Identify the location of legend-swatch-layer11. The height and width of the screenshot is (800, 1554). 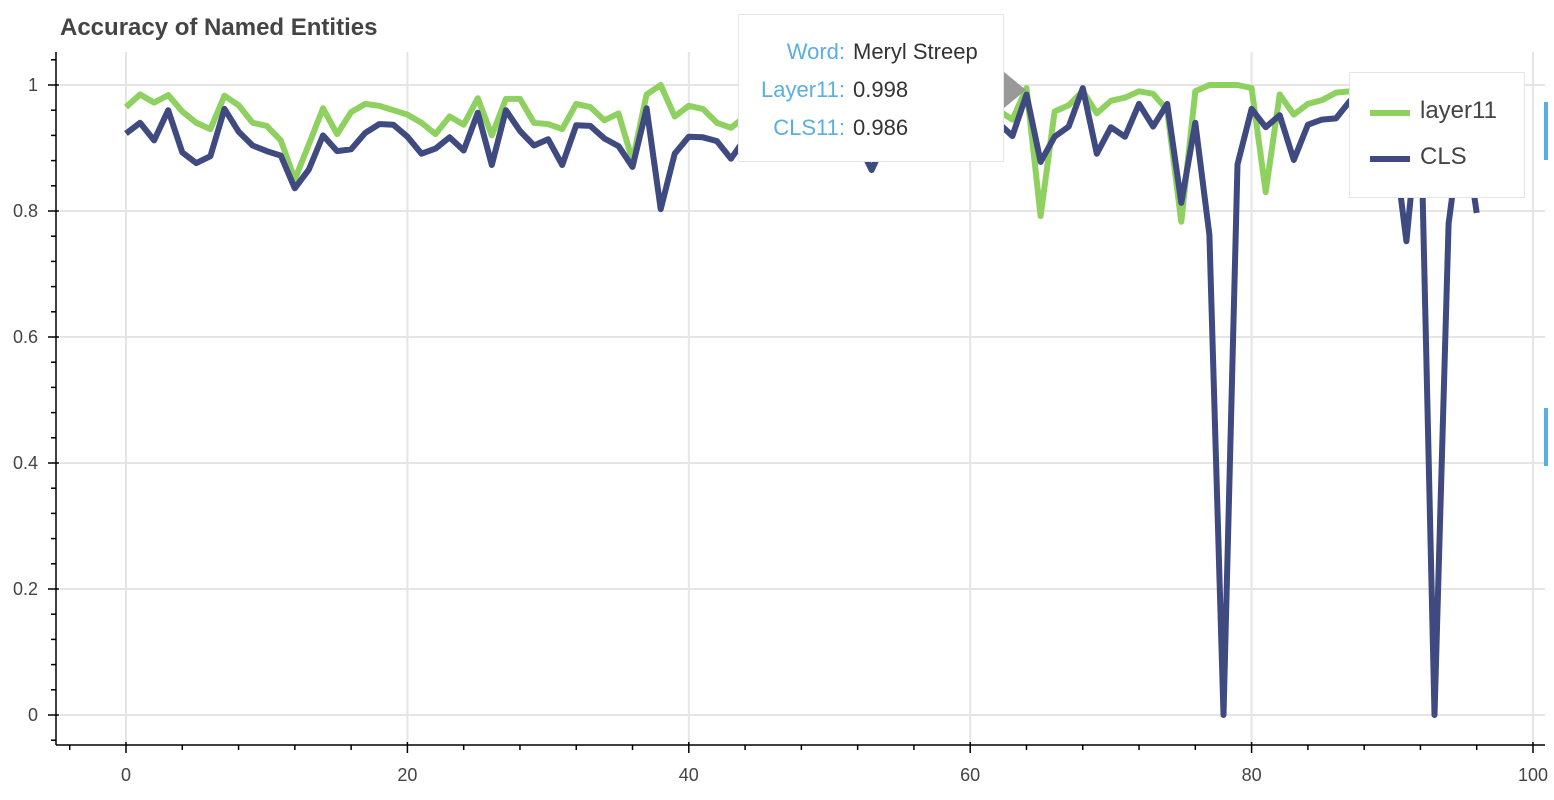
(1390, 113).